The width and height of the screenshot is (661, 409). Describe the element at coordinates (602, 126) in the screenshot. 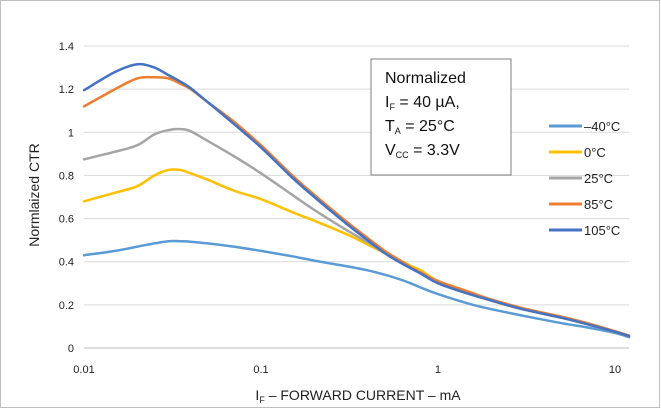

I see `legend-label: –40°C` at that location.